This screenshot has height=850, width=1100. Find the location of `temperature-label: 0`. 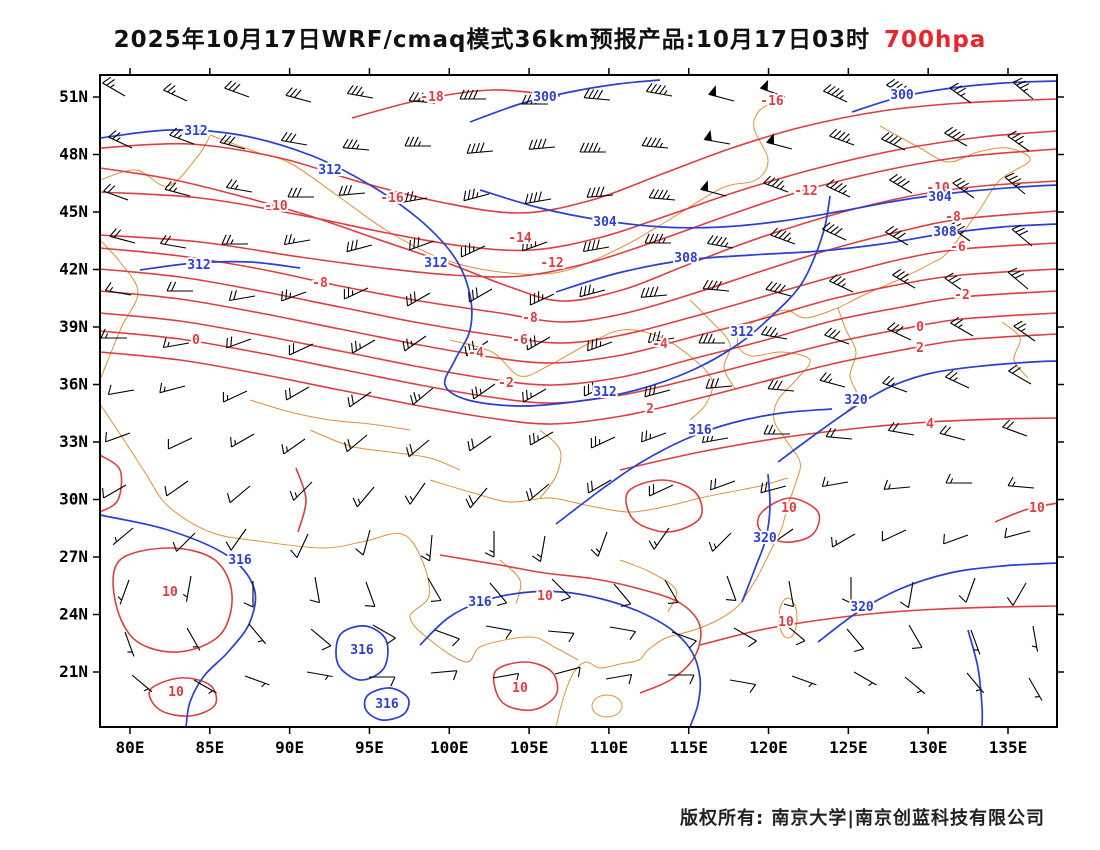

temperature-label: 0 is located at coordinates (920, 327).